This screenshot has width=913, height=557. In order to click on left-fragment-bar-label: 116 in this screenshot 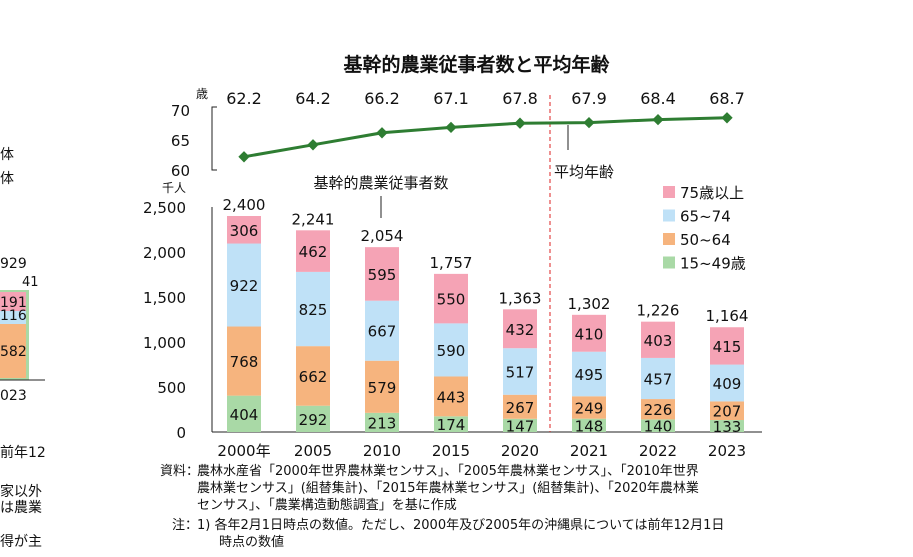, I will do `click(13, 316)`.